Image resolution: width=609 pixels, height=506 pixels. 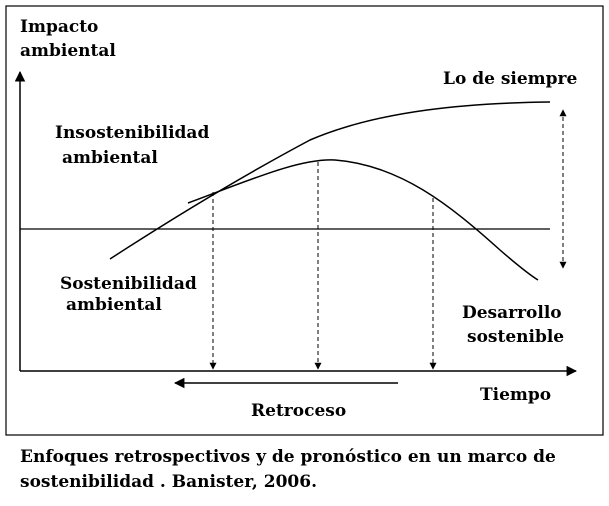 I want to click on backcasting-label: Retroceso, so click(x=298, y=411).